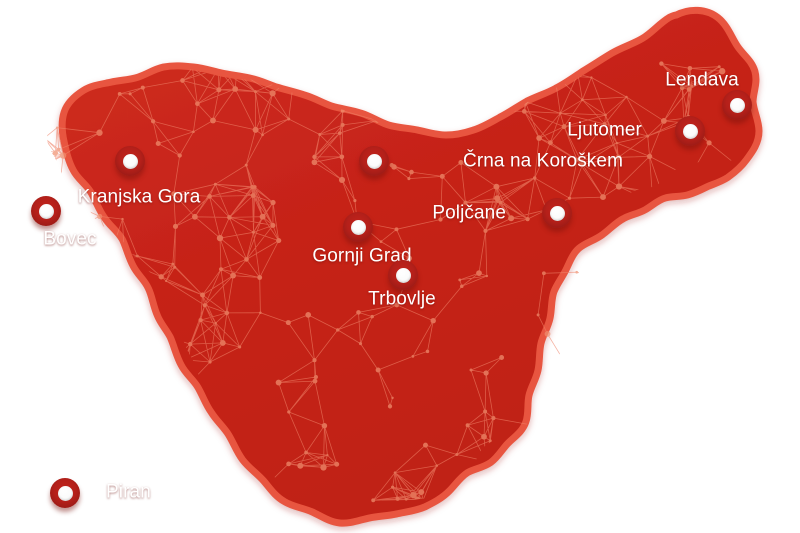 The width and height of the screenshot is (800, 533). Describe the element at coordinates (604, 130) in the screenshot. I see `city-label: Ljutomer` at that location.